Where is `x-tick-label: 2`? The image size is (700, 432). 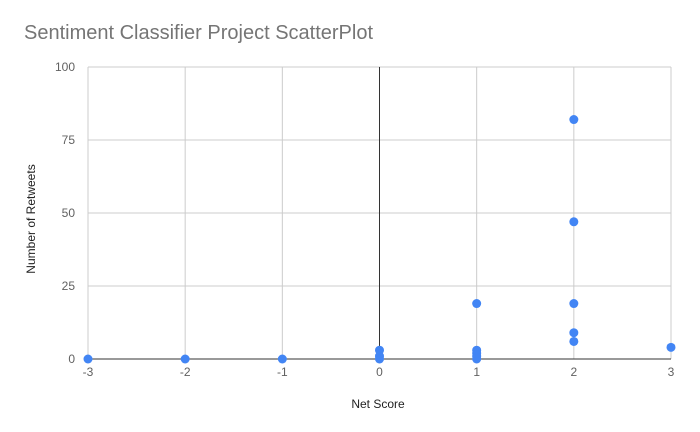
x-tick-label: 2 is located at coordinates (573, 372).